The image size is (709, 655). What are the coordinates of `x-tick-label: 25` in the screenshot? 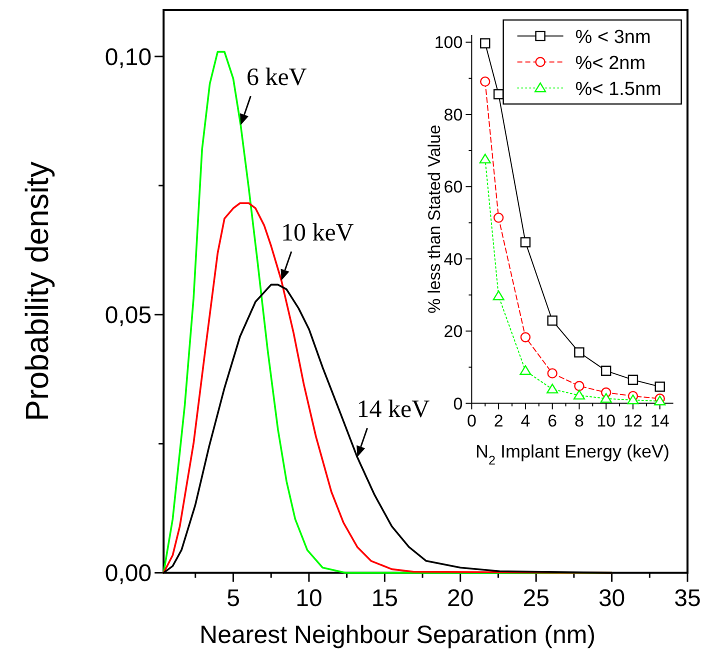 It's located at (536, 598).